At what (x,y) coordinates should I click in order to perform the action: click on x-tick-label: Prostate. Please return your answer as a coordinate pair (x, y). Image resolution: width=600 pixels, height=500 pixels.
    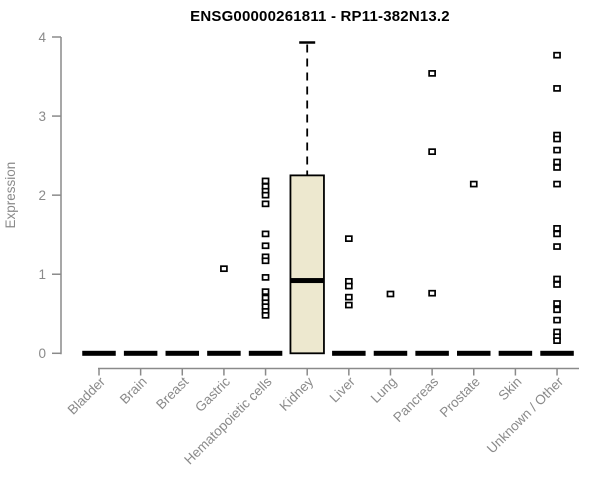
    Looking at the image, I should click on (460, 397).